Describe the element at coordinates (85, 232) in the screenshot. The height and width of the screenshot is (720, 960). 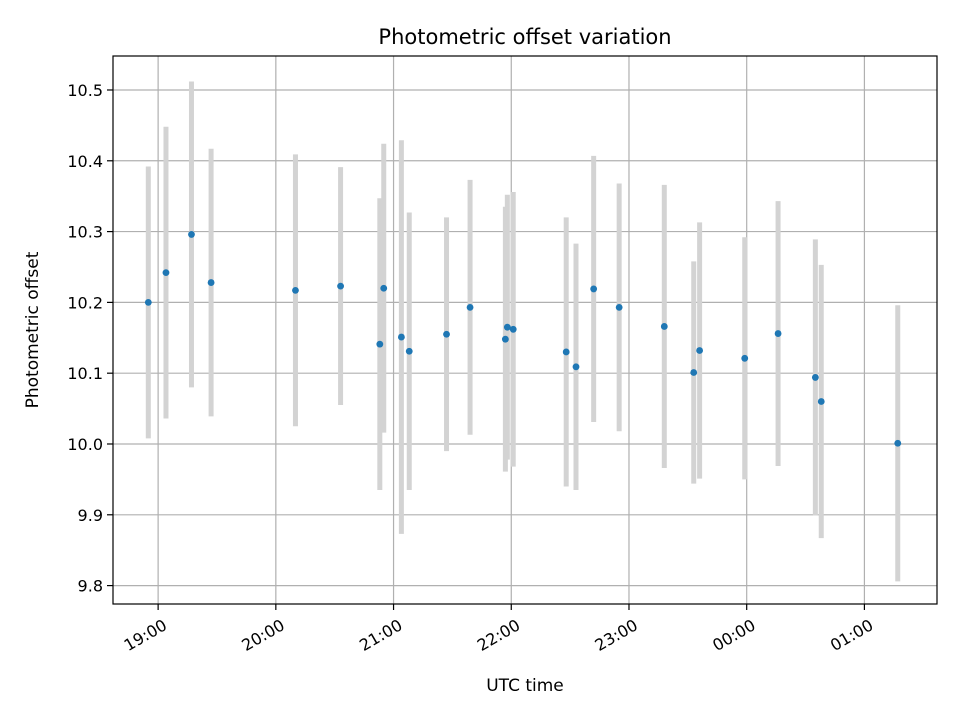
I see `y-tick-label: 10.3` at that location.